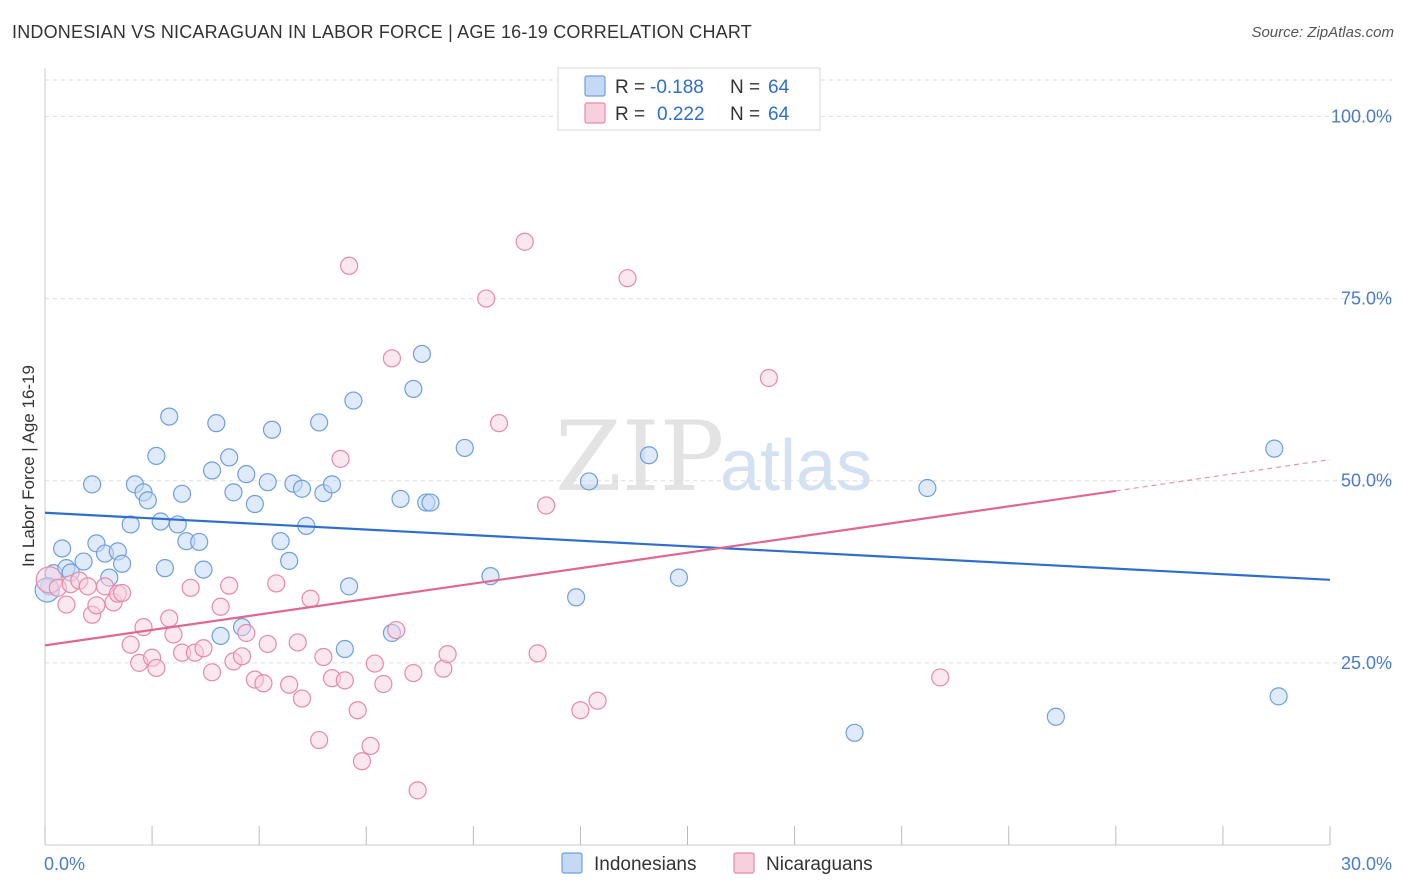 The width and height of the screenshot is (1406, 892). Describe the element at coordinates (1361, 116) in the screenshot. I see `y-tick-label-100: 100.0%` at that location.